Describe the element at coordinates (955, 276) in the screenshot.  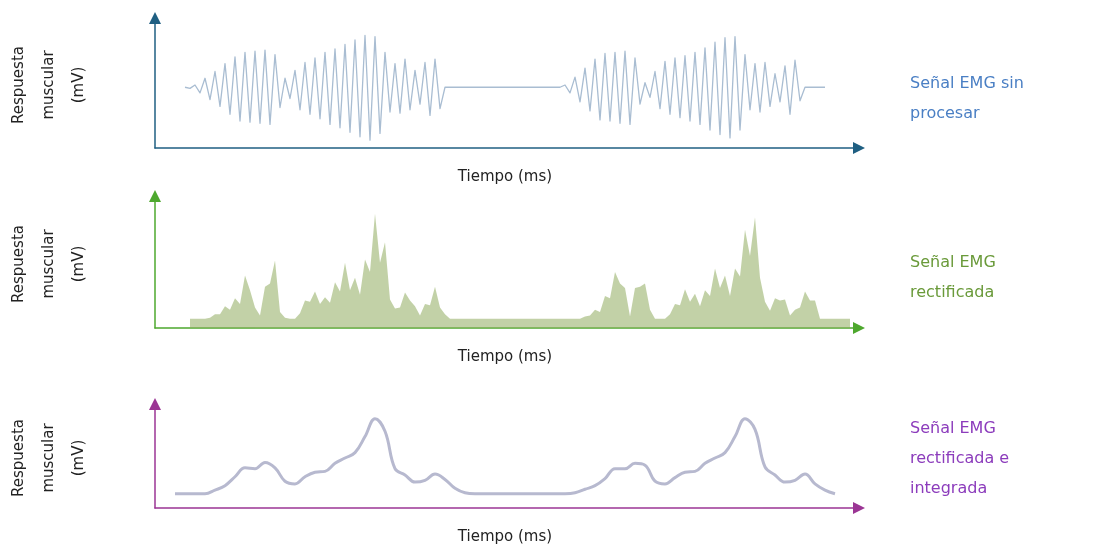
I see `text: Señal EMG rectificada` at that location.